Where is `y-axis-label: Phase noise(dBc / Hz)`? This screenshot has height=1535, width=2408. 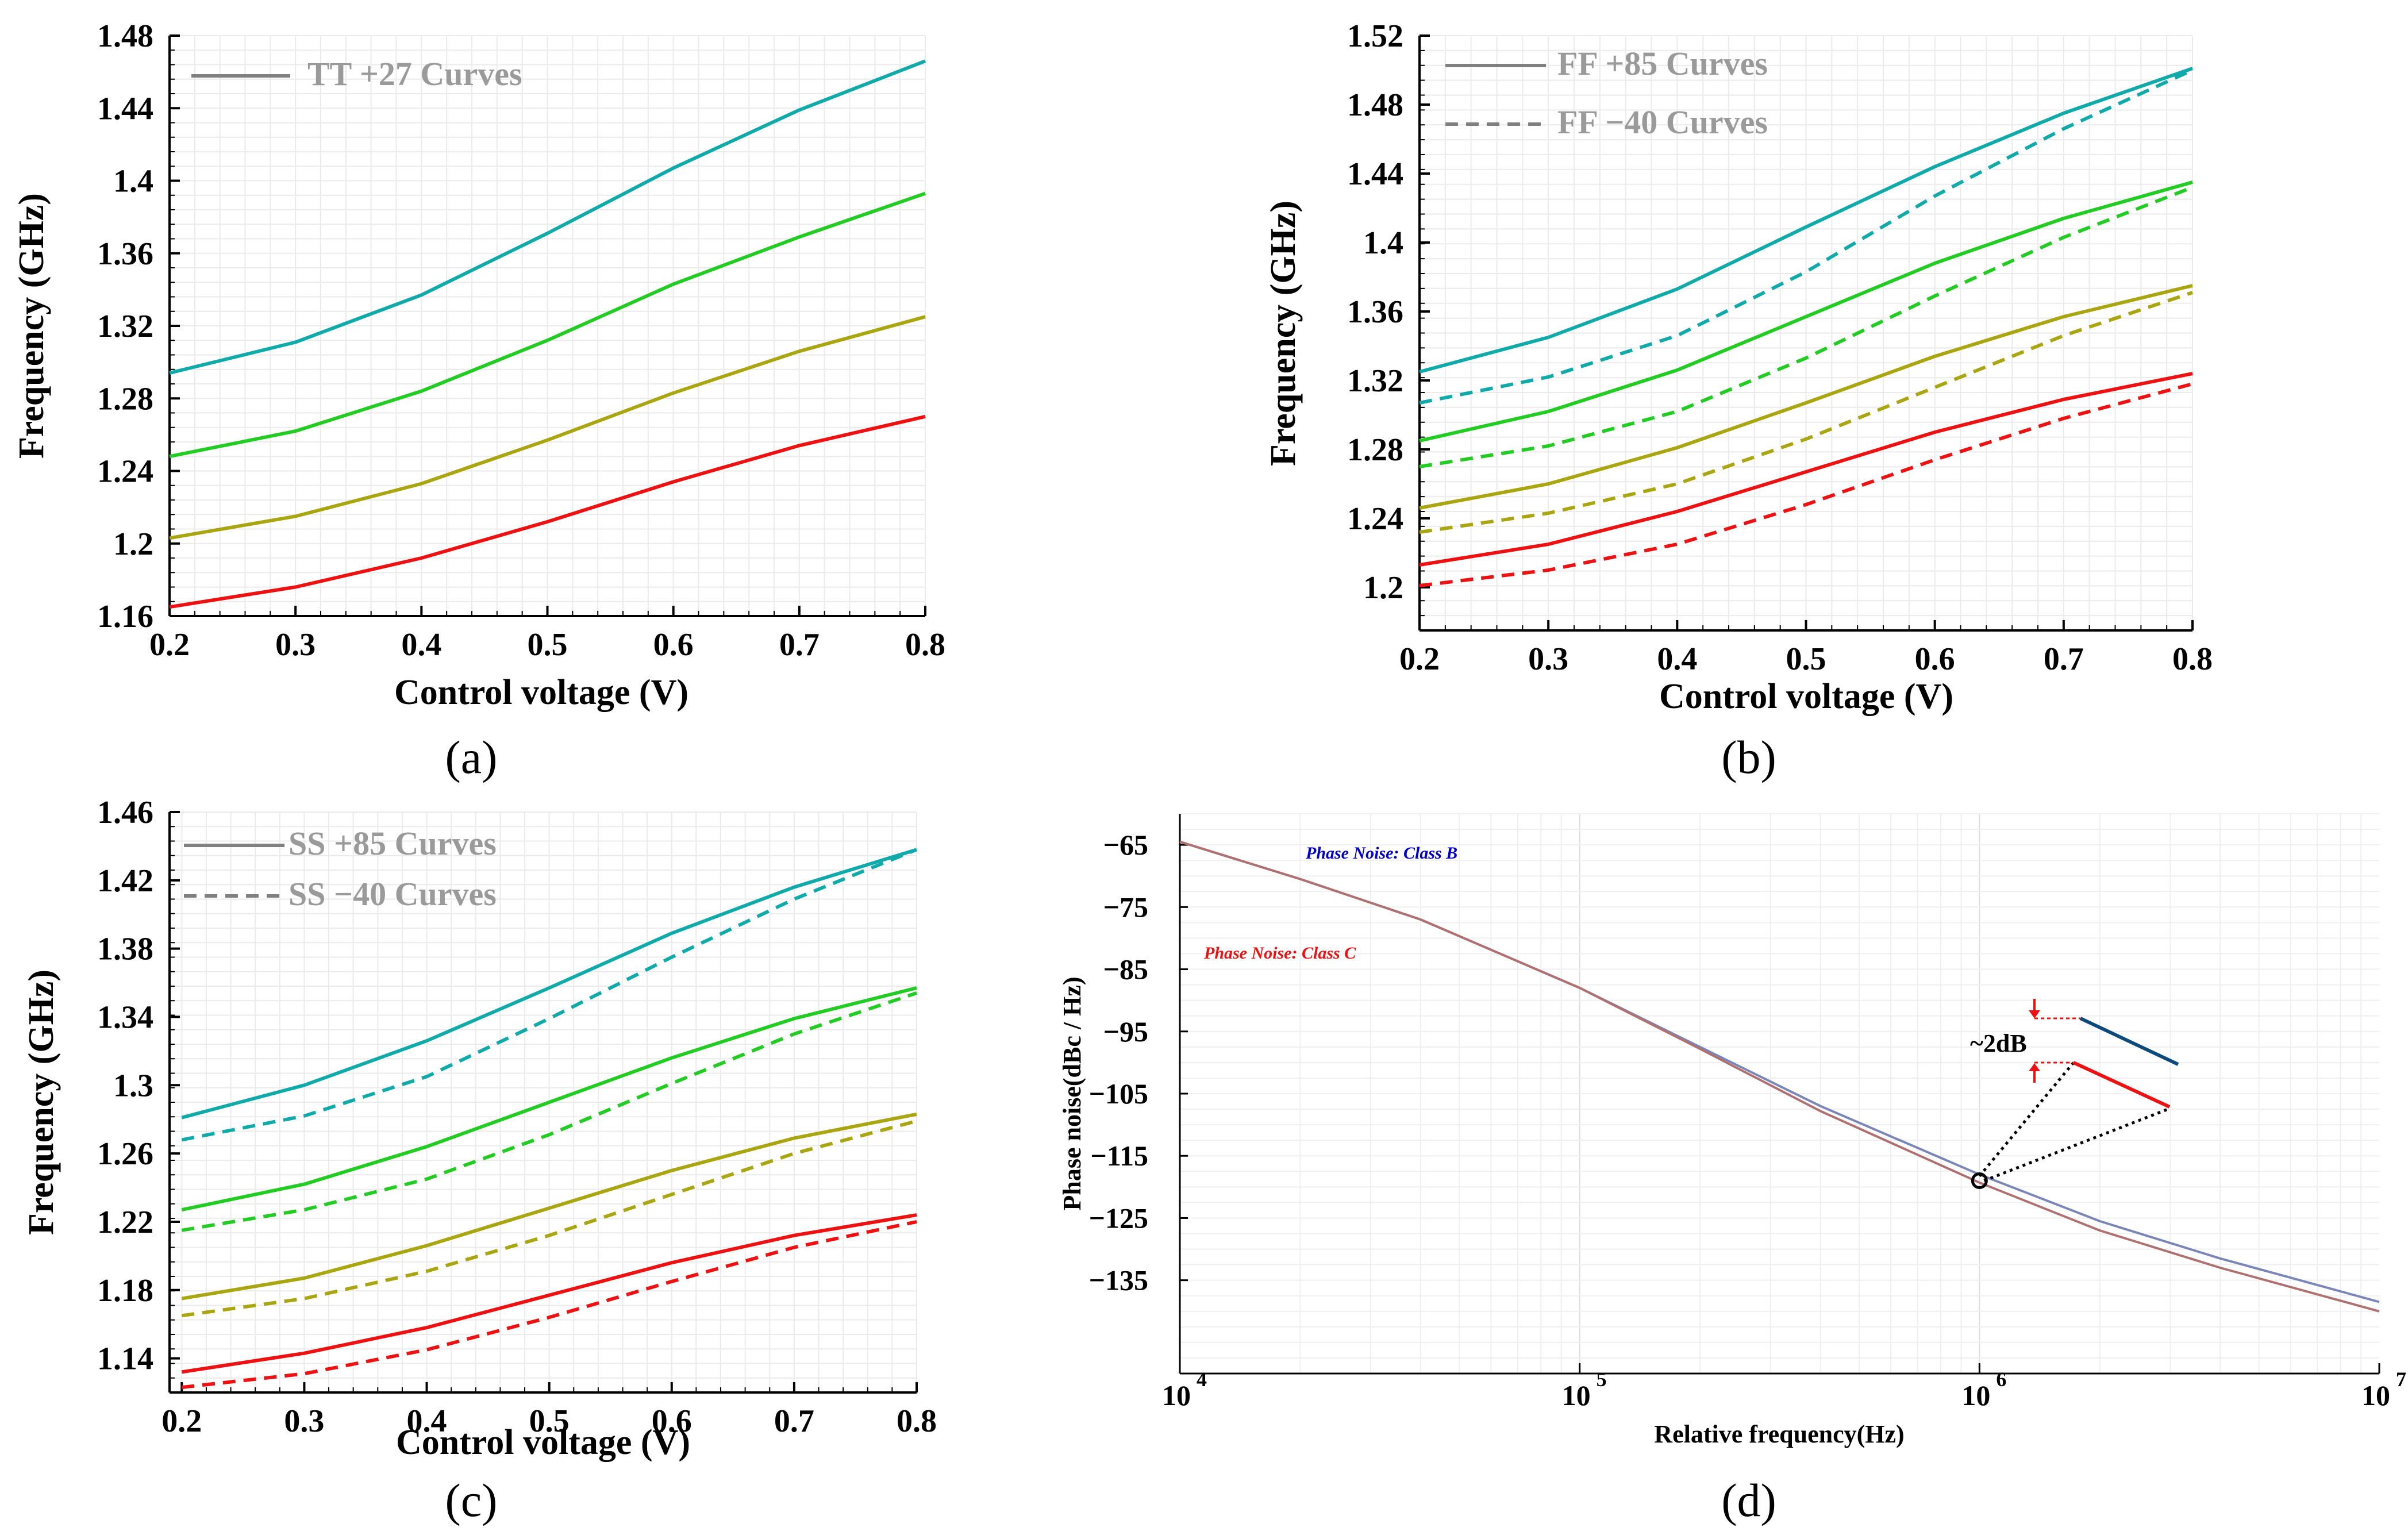
y-axis-label: Phase noise(dBc / Hz) is located at coordinates (1072, 1094).